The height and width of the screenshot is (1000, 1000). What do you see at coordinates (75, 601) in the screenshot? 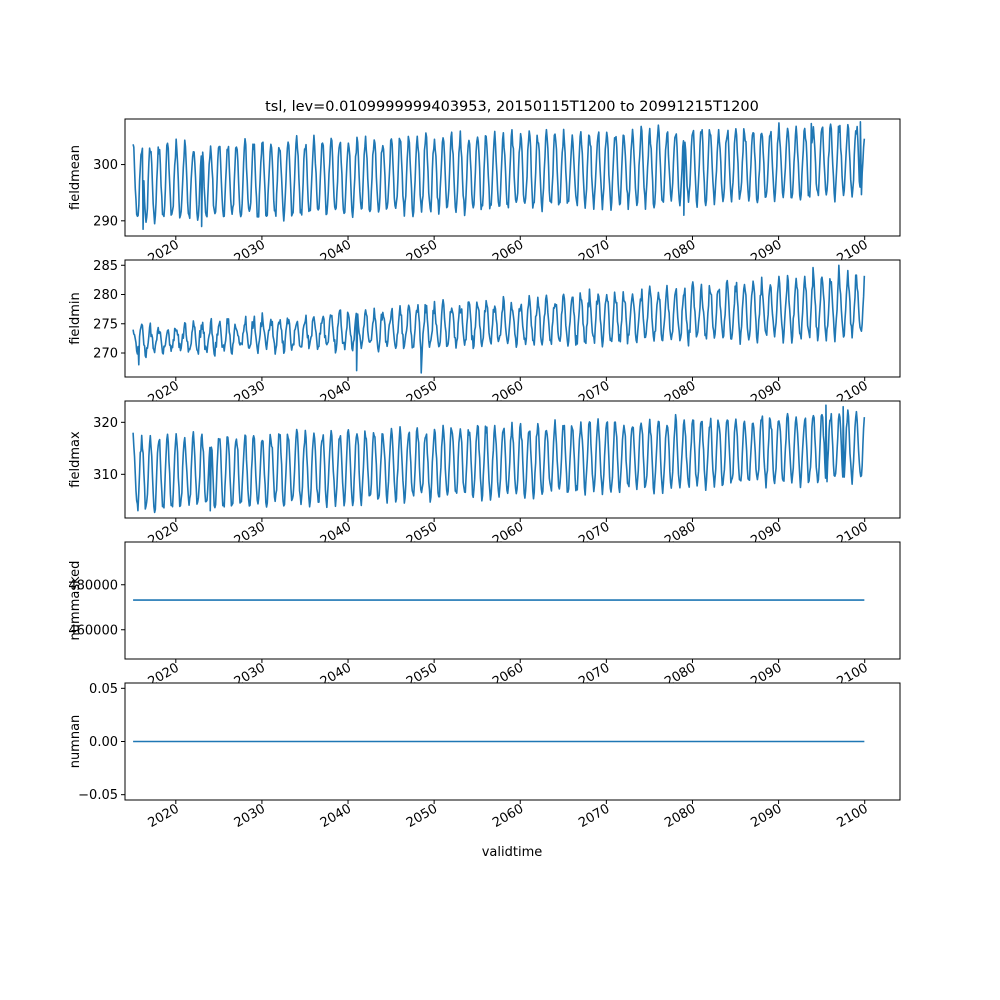
I see `y-axis-label-nummasked: nummasked` at bounding box center [75, 601].